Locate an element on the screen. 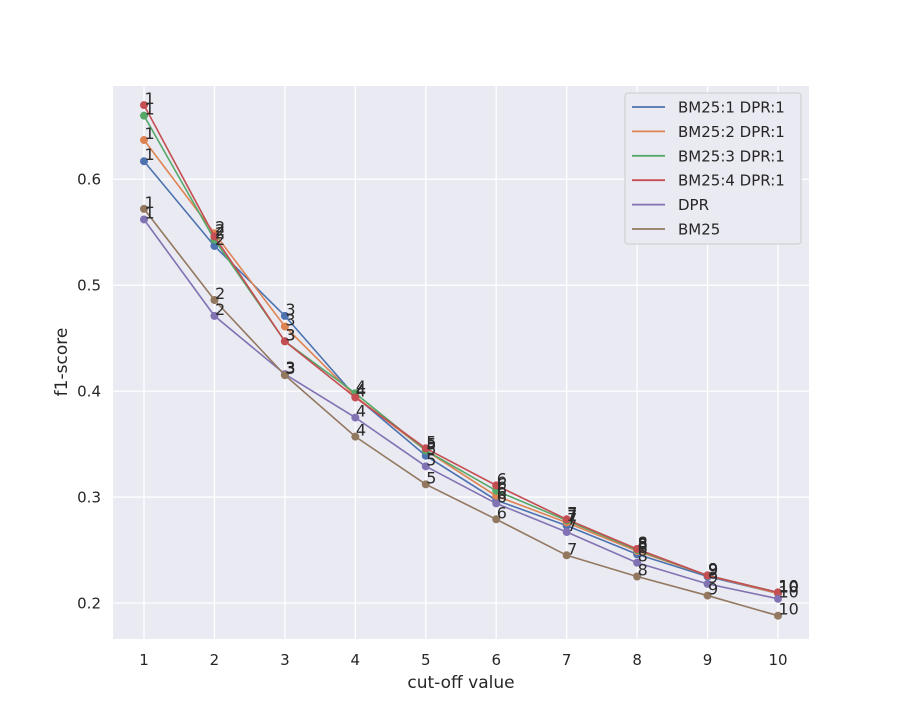  x-tick-label: 2 is located at coordinates (215, 660).